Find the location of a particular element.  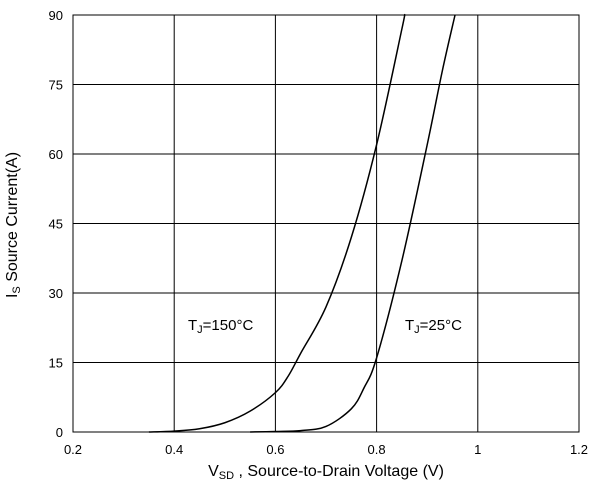

x-tick-label: 1.2 is located at coordinates (579, 449).